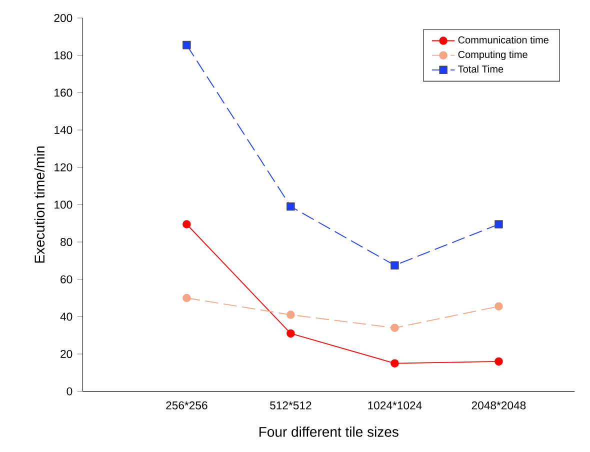  I want to click on y-tick-label: 200, so click(63, 18).